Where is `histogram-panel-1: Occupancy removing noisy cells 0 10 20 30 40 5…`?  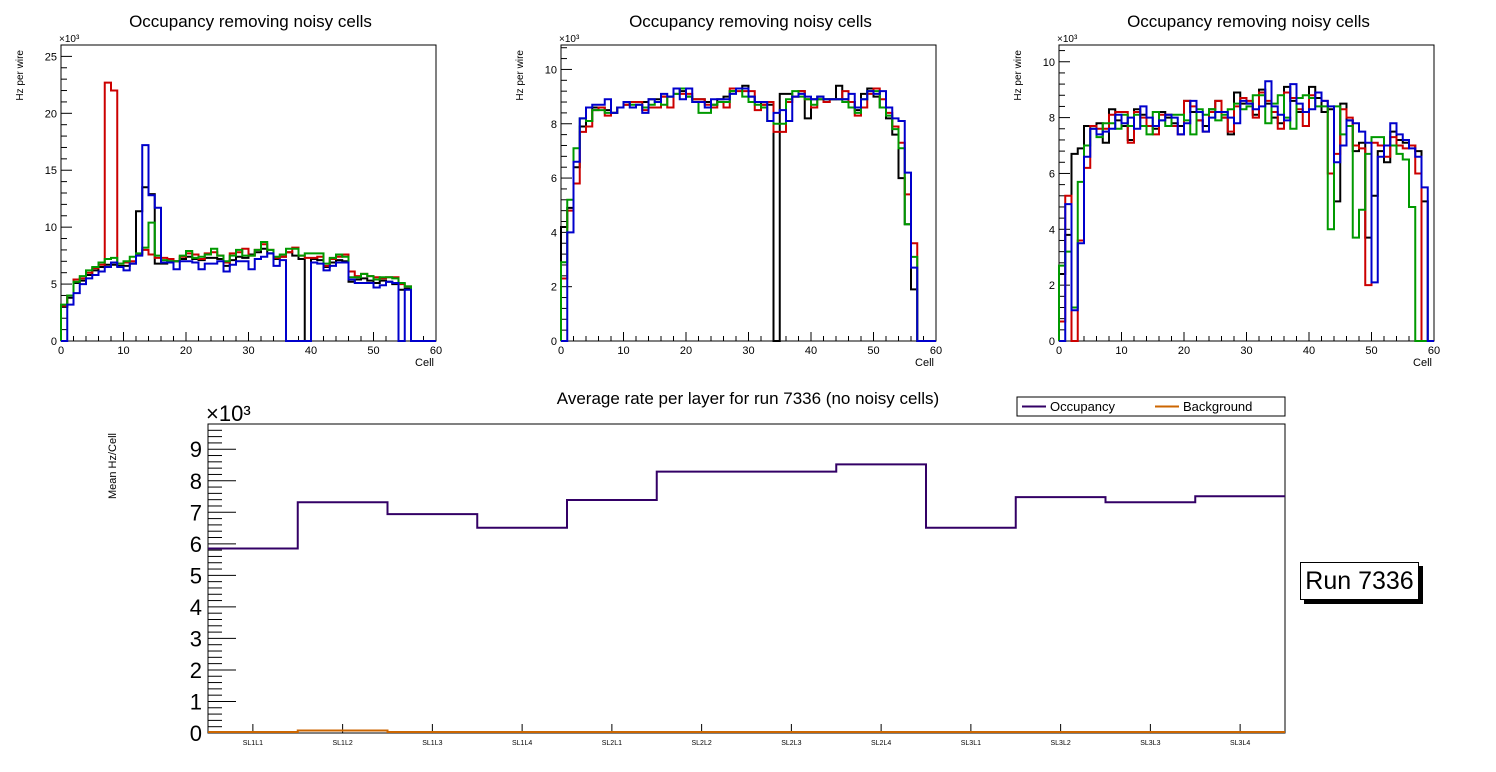 histogram-panel-1: Occupancy removing noisy cells 0 10 20 30 40 5… is located at coordinates (228, 190).